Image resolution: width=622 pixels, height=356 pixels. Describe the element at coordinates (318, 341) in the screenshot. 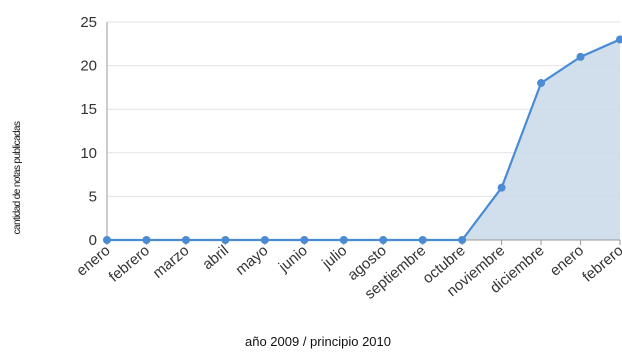

I see `x-axis-title: año 2009 / principio 2010` at that location.